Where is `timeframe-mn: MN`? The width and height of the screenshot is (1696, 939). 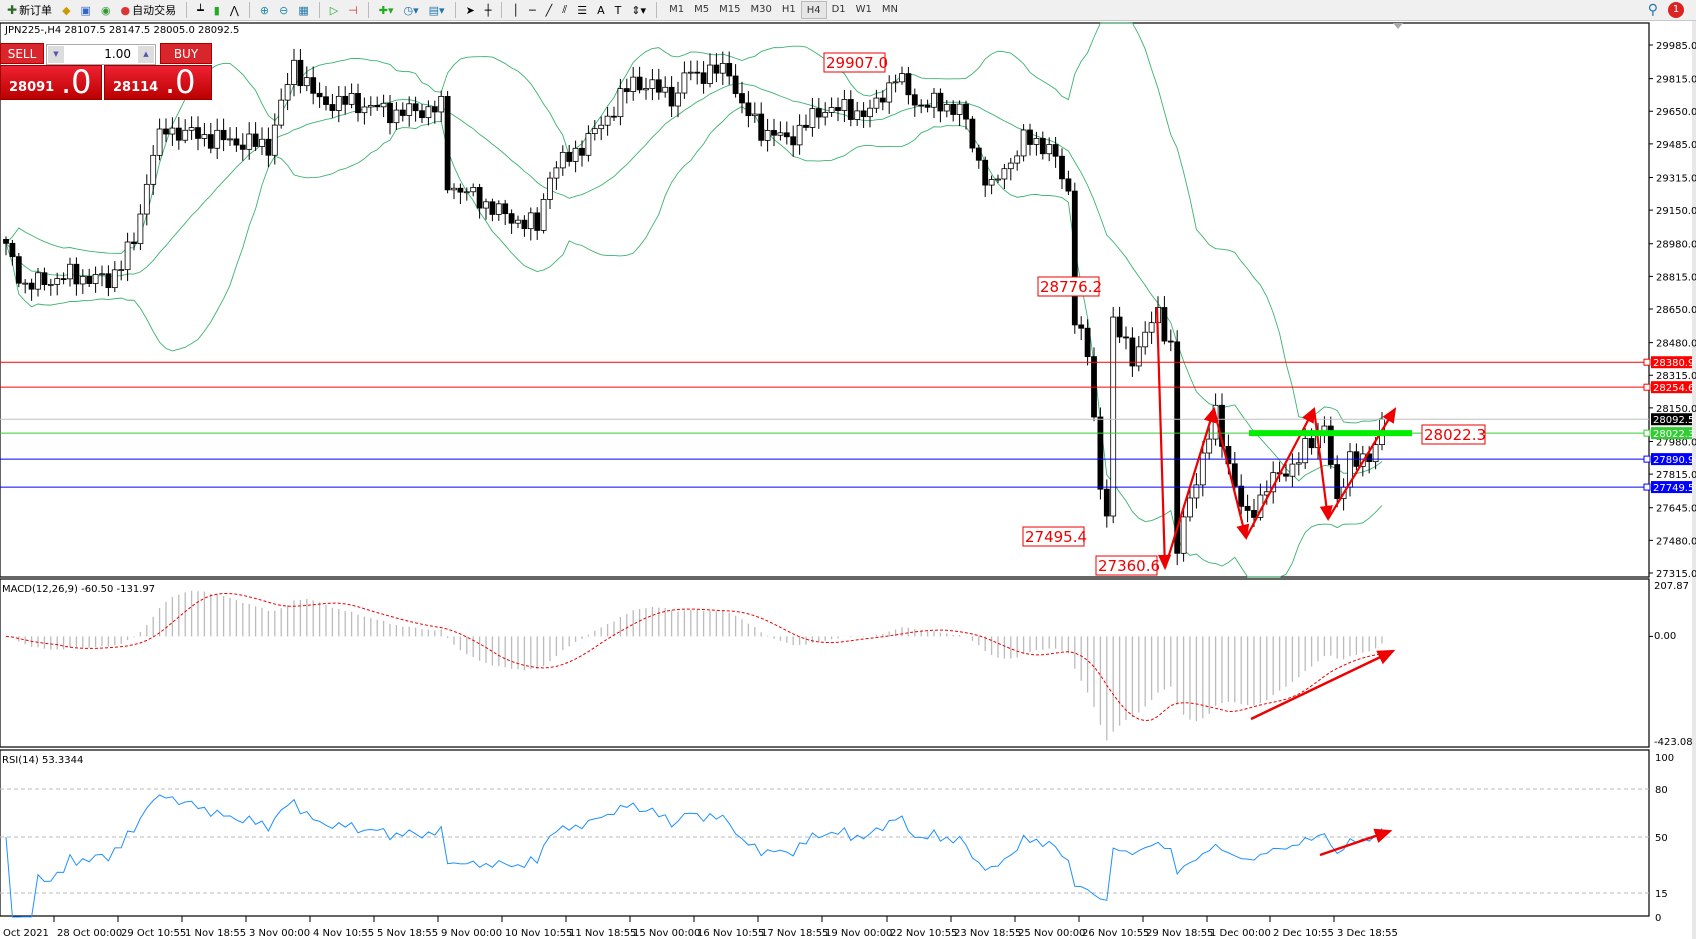 timeframe-mn: MN is located at coordinates (890, 9).